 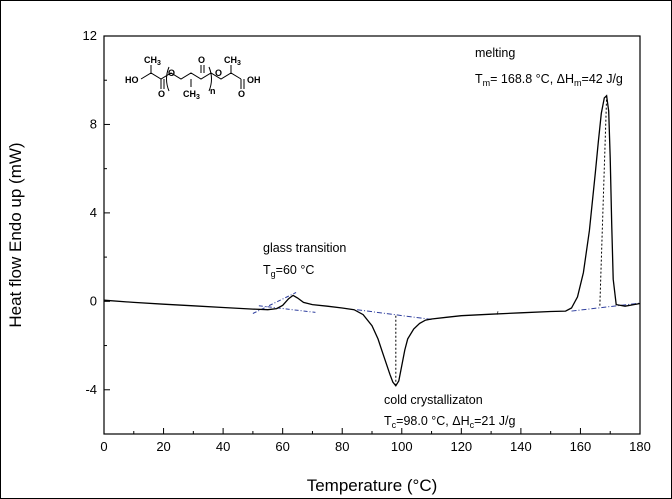 I want to click on tc-label: Tc=98.0 °C, ΔHc=21 J/g, so click(x=449, y=422).